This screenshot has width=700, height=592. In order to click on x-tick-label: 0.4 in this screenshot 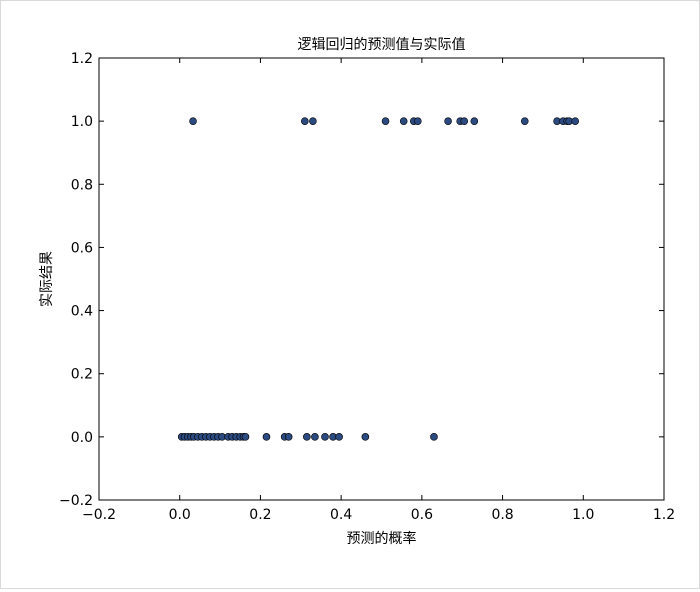, I will do `click(341, 515)`.